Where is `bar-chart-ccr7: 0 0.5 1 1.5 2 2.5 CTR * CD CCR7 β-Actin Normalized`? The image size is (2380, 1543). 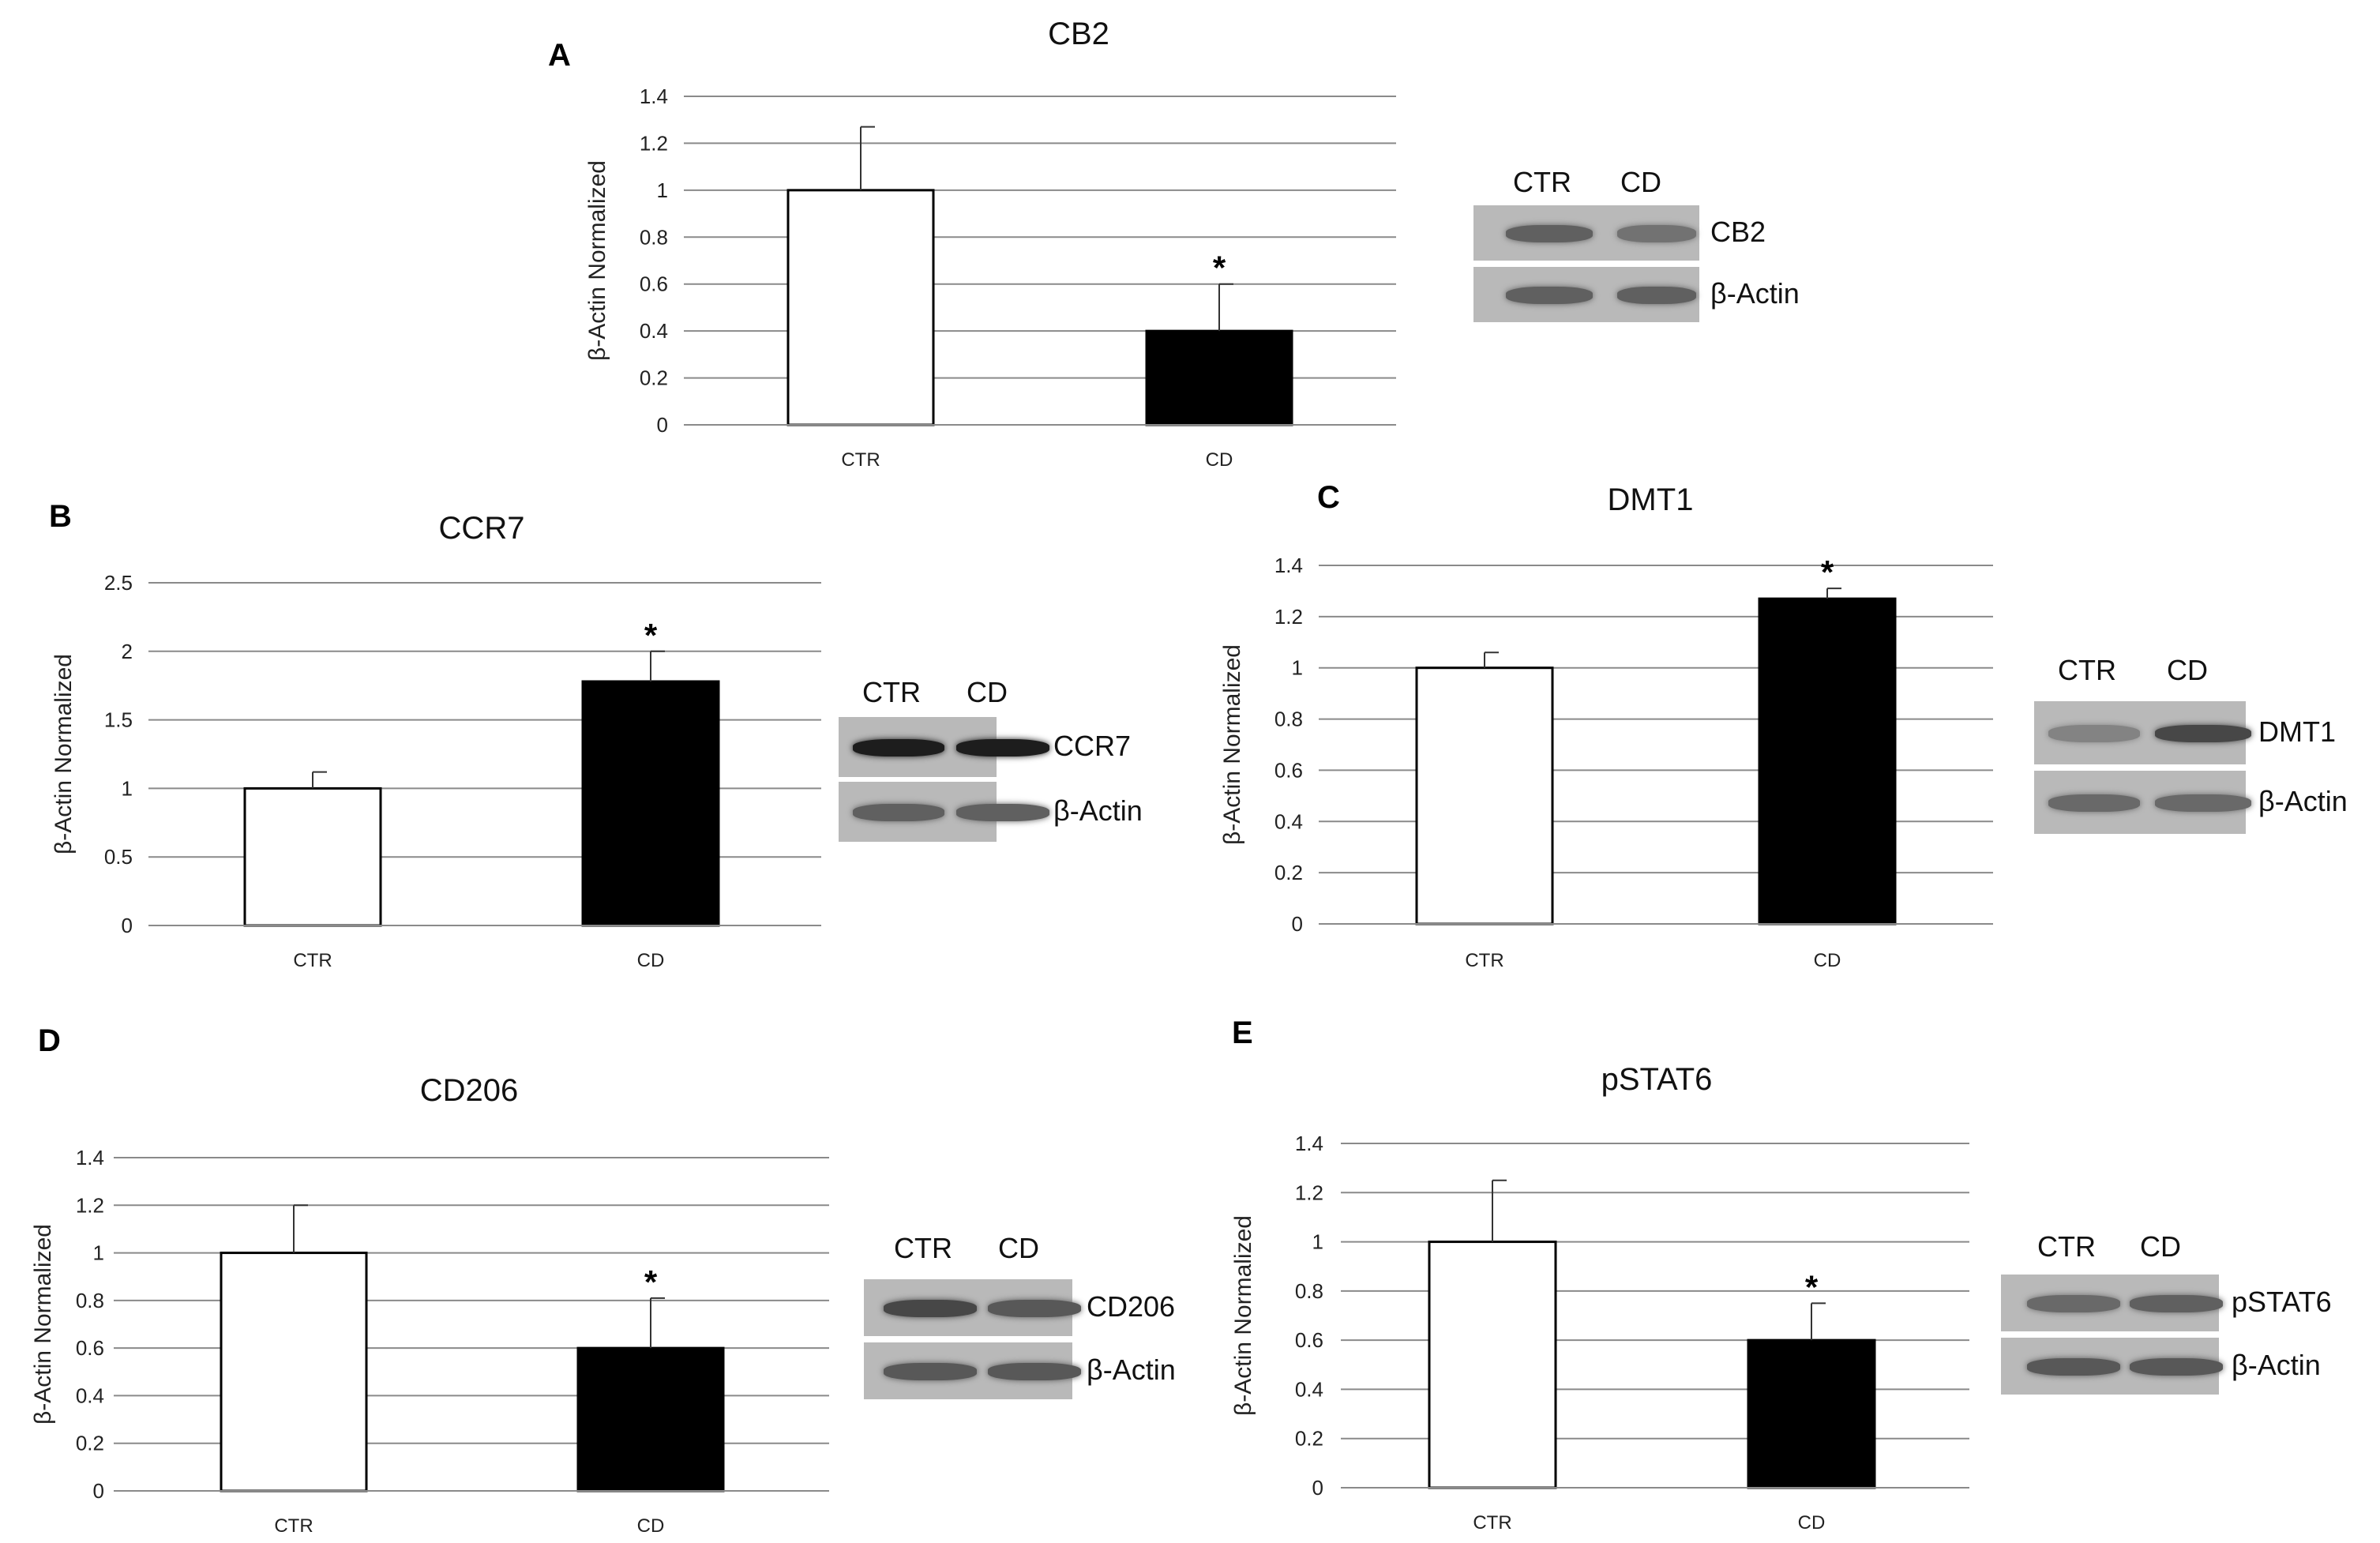 bar-chart-ccr7: 0 0.5 1 1.5 2 2.5 CTR * CD CCR7 β-Actin Normalized is located at coordinates (436, 741).